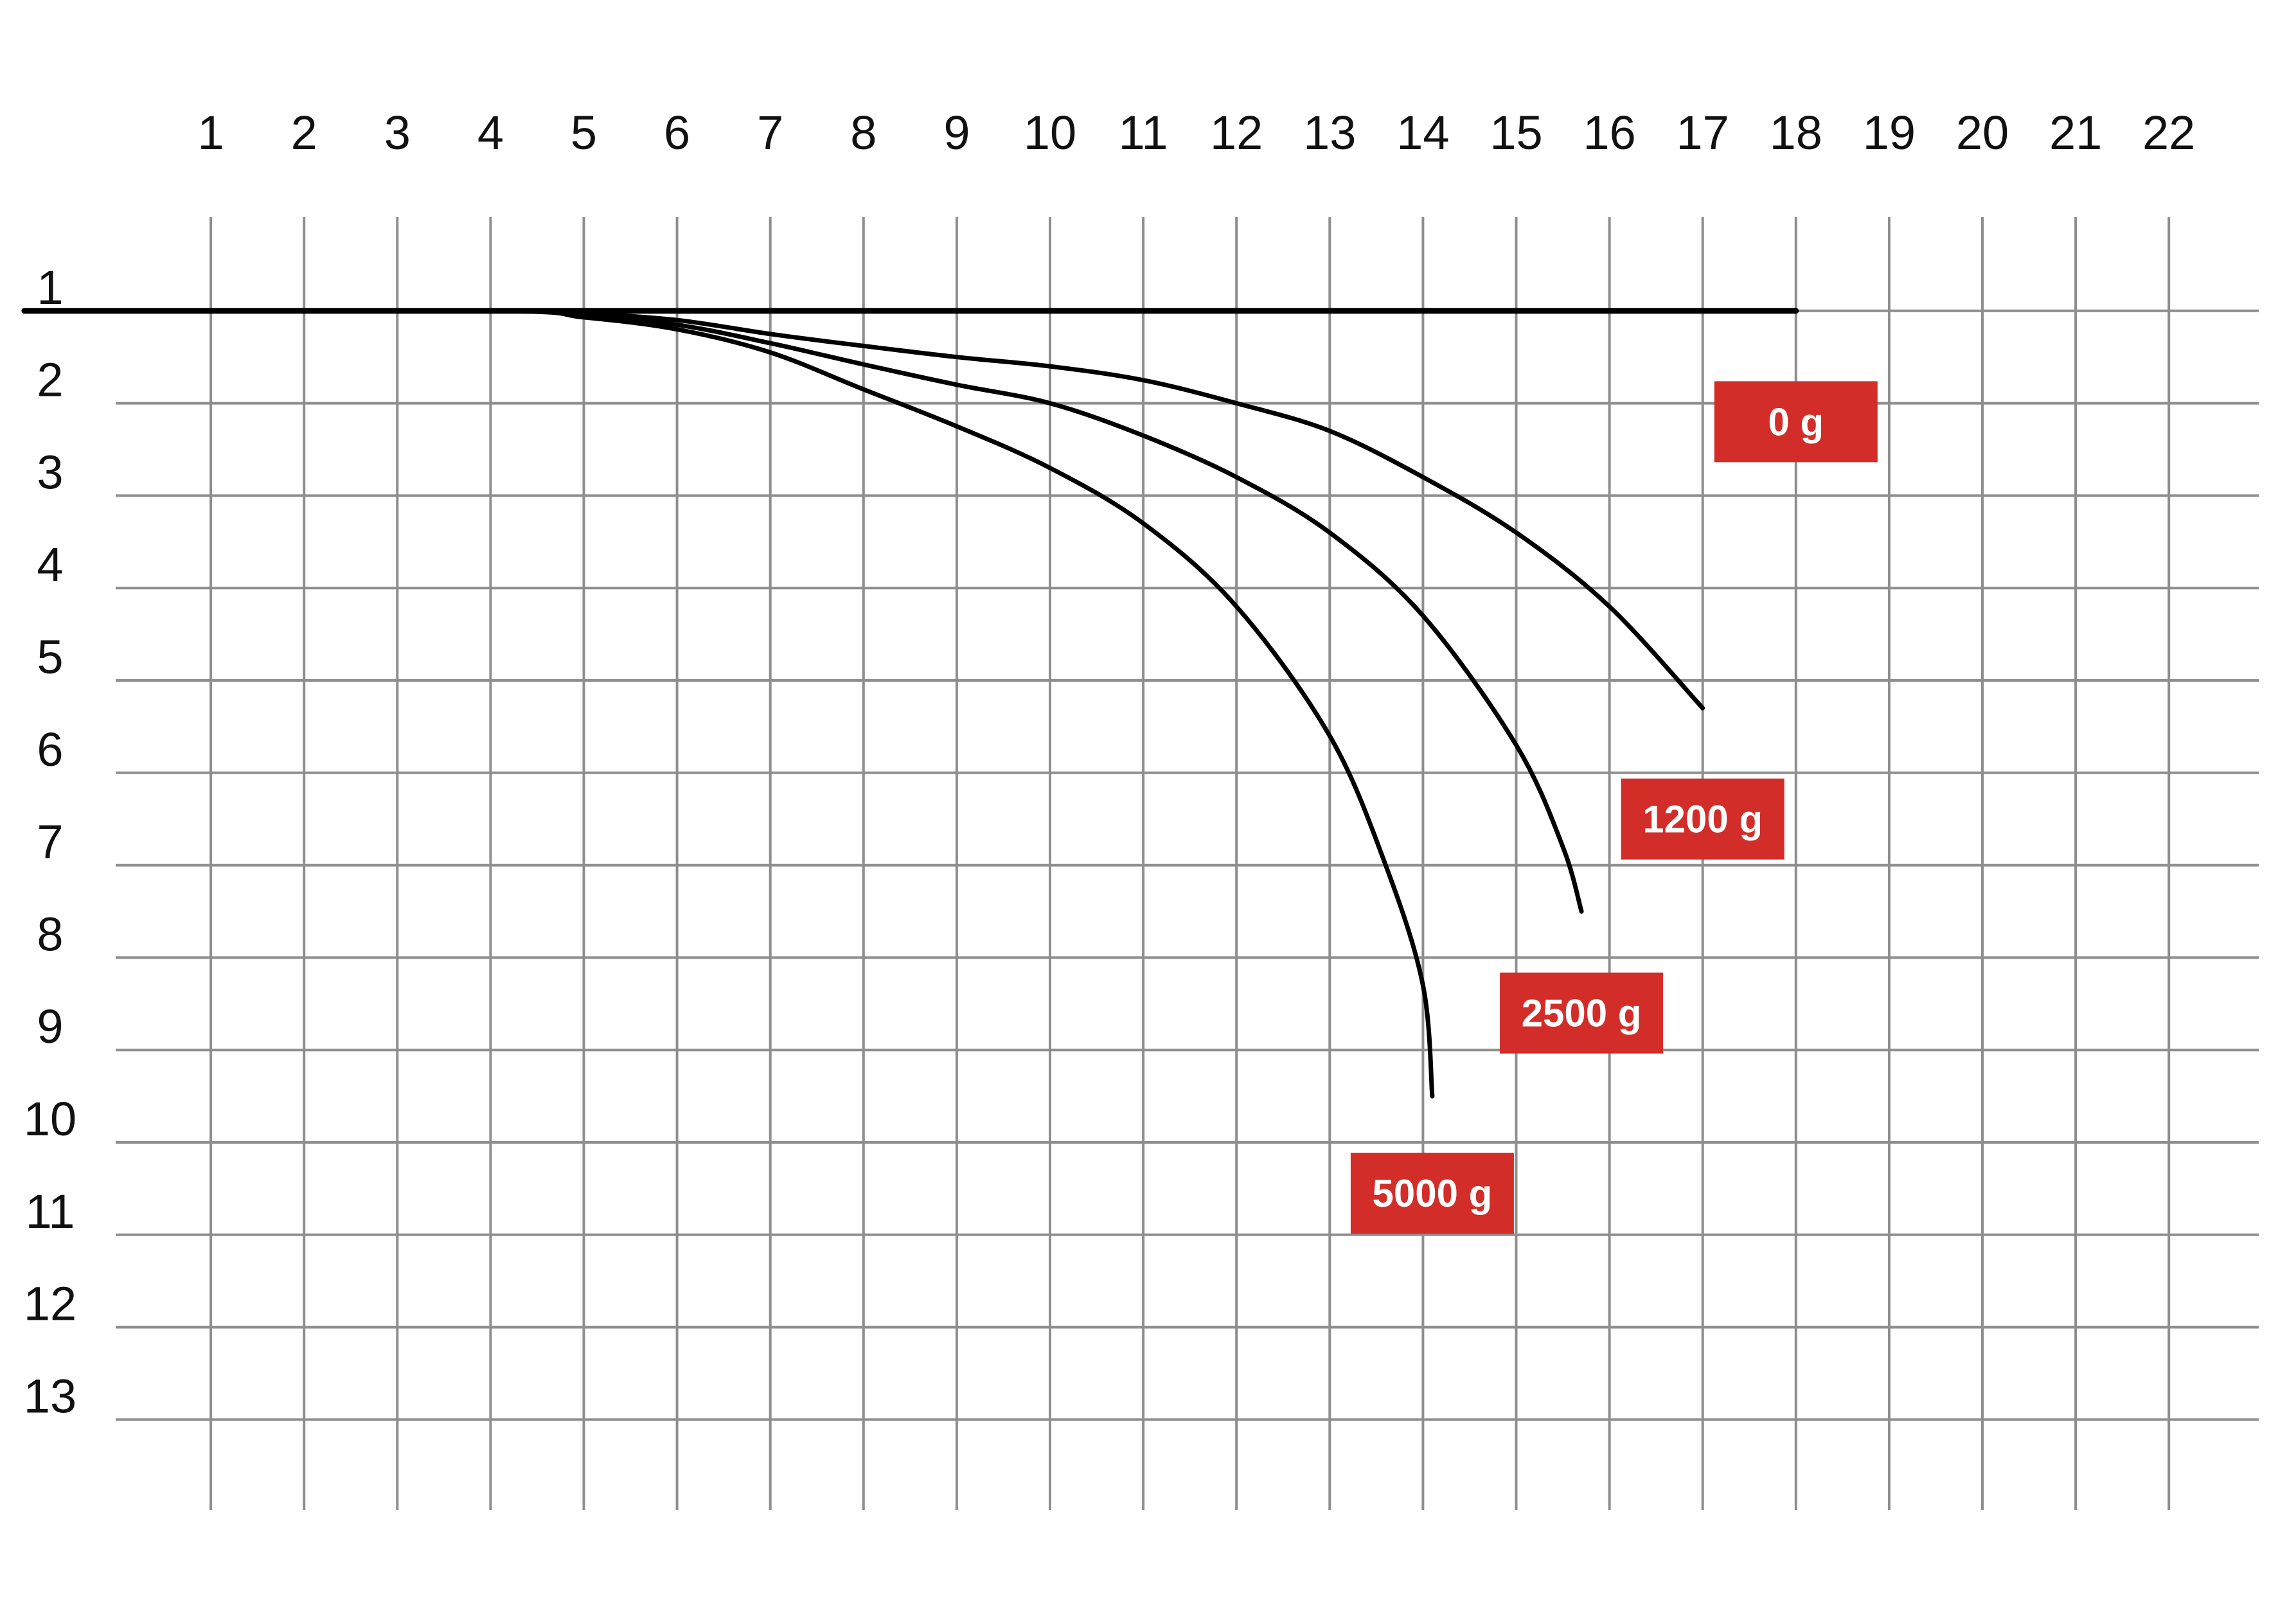  Describe the element at coordinates (50, 934) in the screenshot. I see `y-tick-label: 8` at that location.